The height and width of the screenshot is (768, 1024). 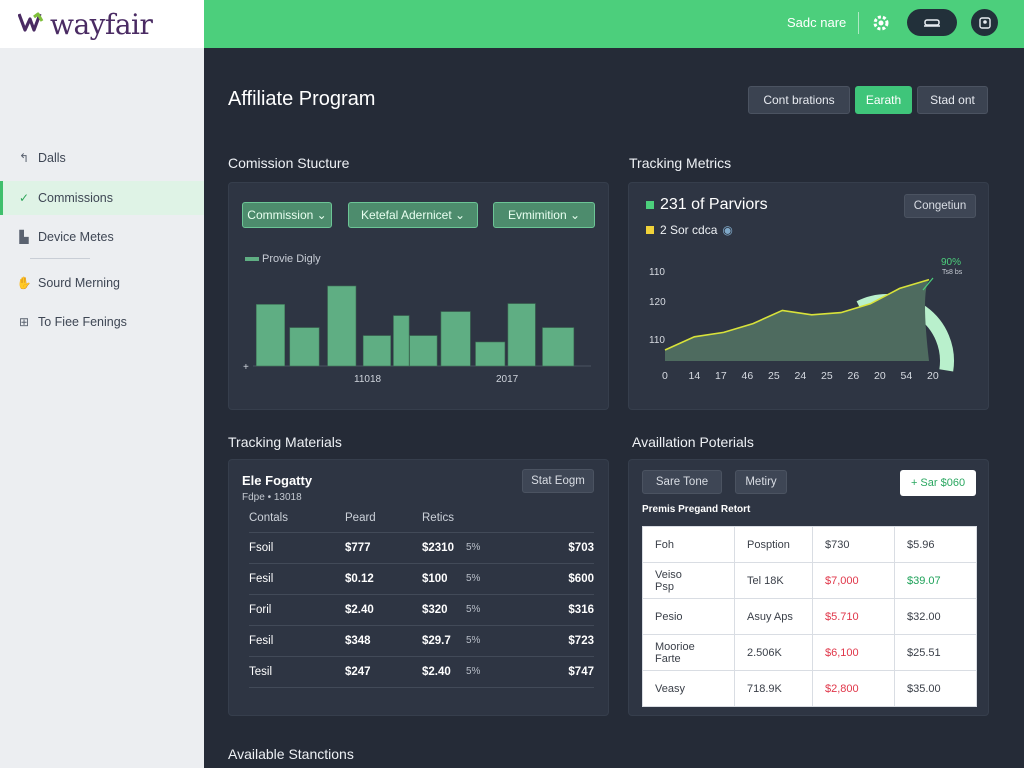 I want to click on table-row: Pesio Asuy Aps $5.710 $32.00, so click(x=809, y=616).